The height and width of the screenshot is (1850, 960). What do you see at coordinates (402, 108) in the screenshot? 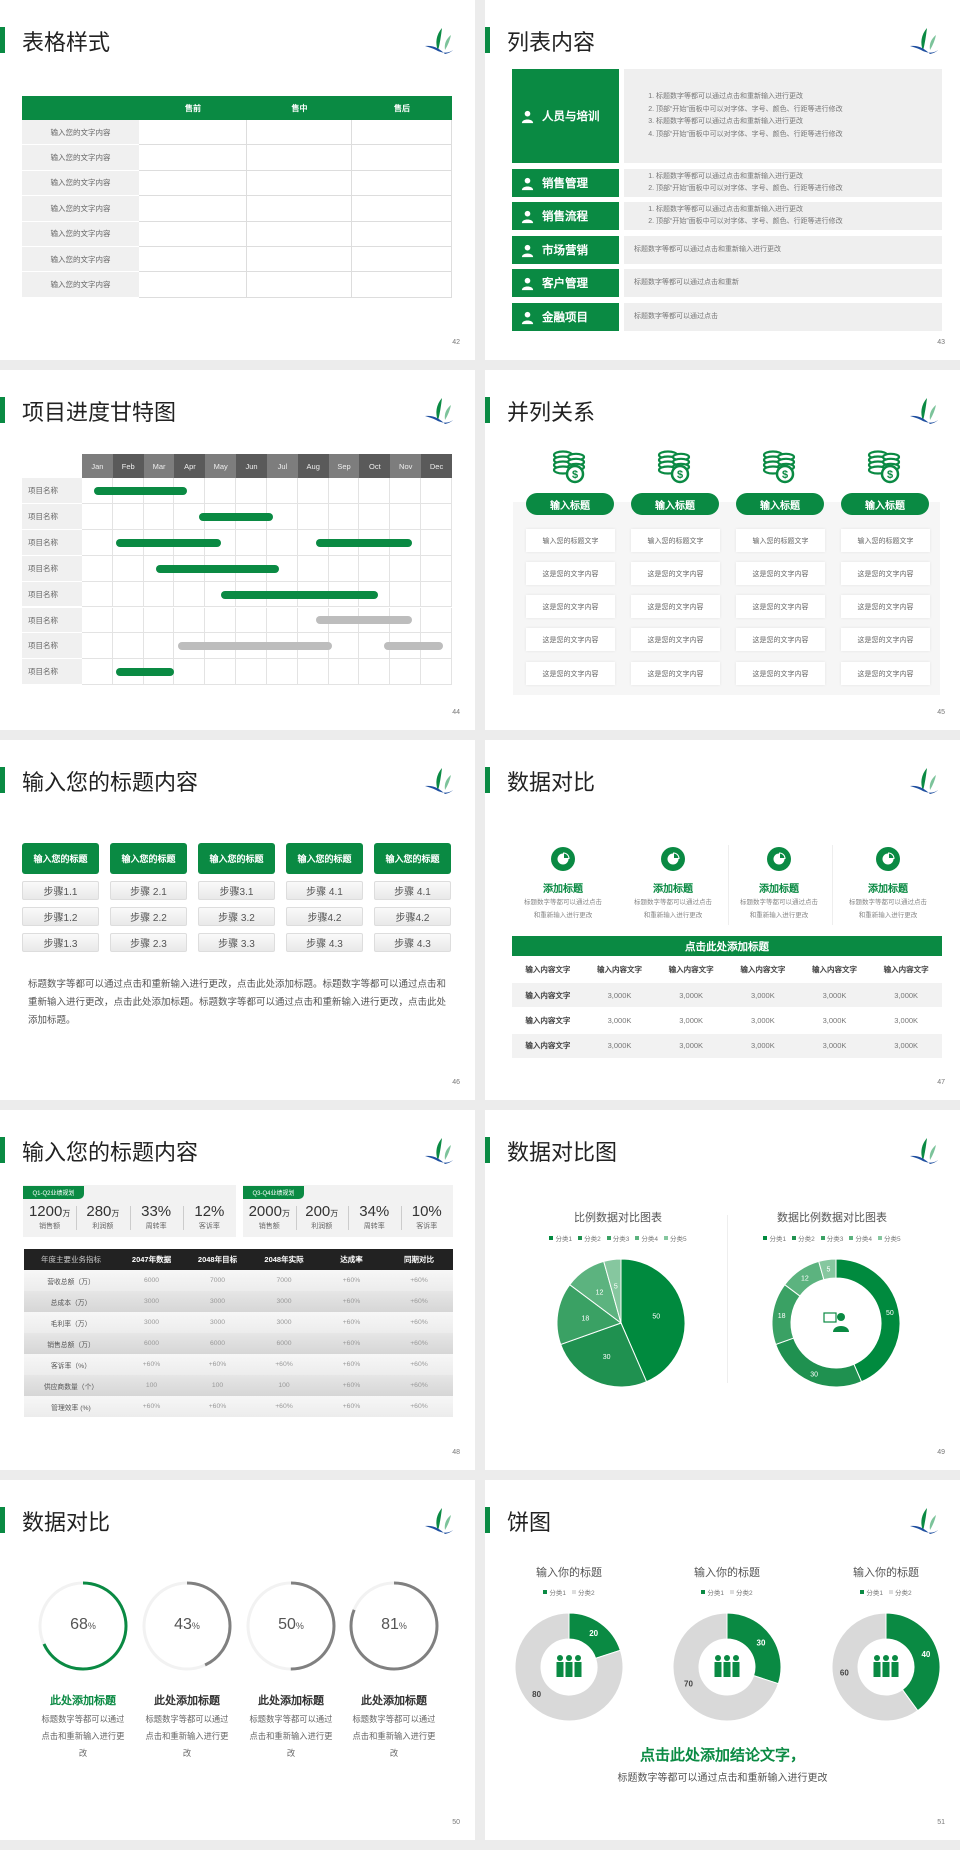
I see `table-header-cell: 售后` at bounding box center [402, 108].